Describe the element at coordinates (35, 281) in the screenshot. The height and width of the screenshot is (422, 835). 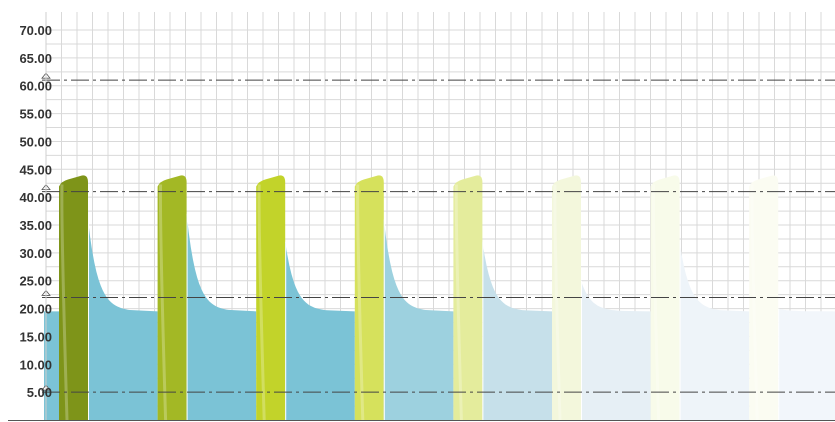
I see `y-tick-label: 25.00` at that location.